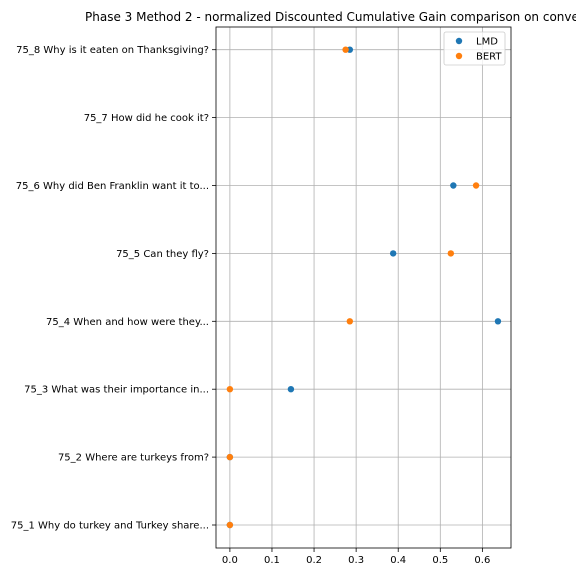 The image size is (576, 576). What do you see at coordinates (459, 56) in the screenshot?
I see `legend-marker-bert` at bounding box center [459, 56].